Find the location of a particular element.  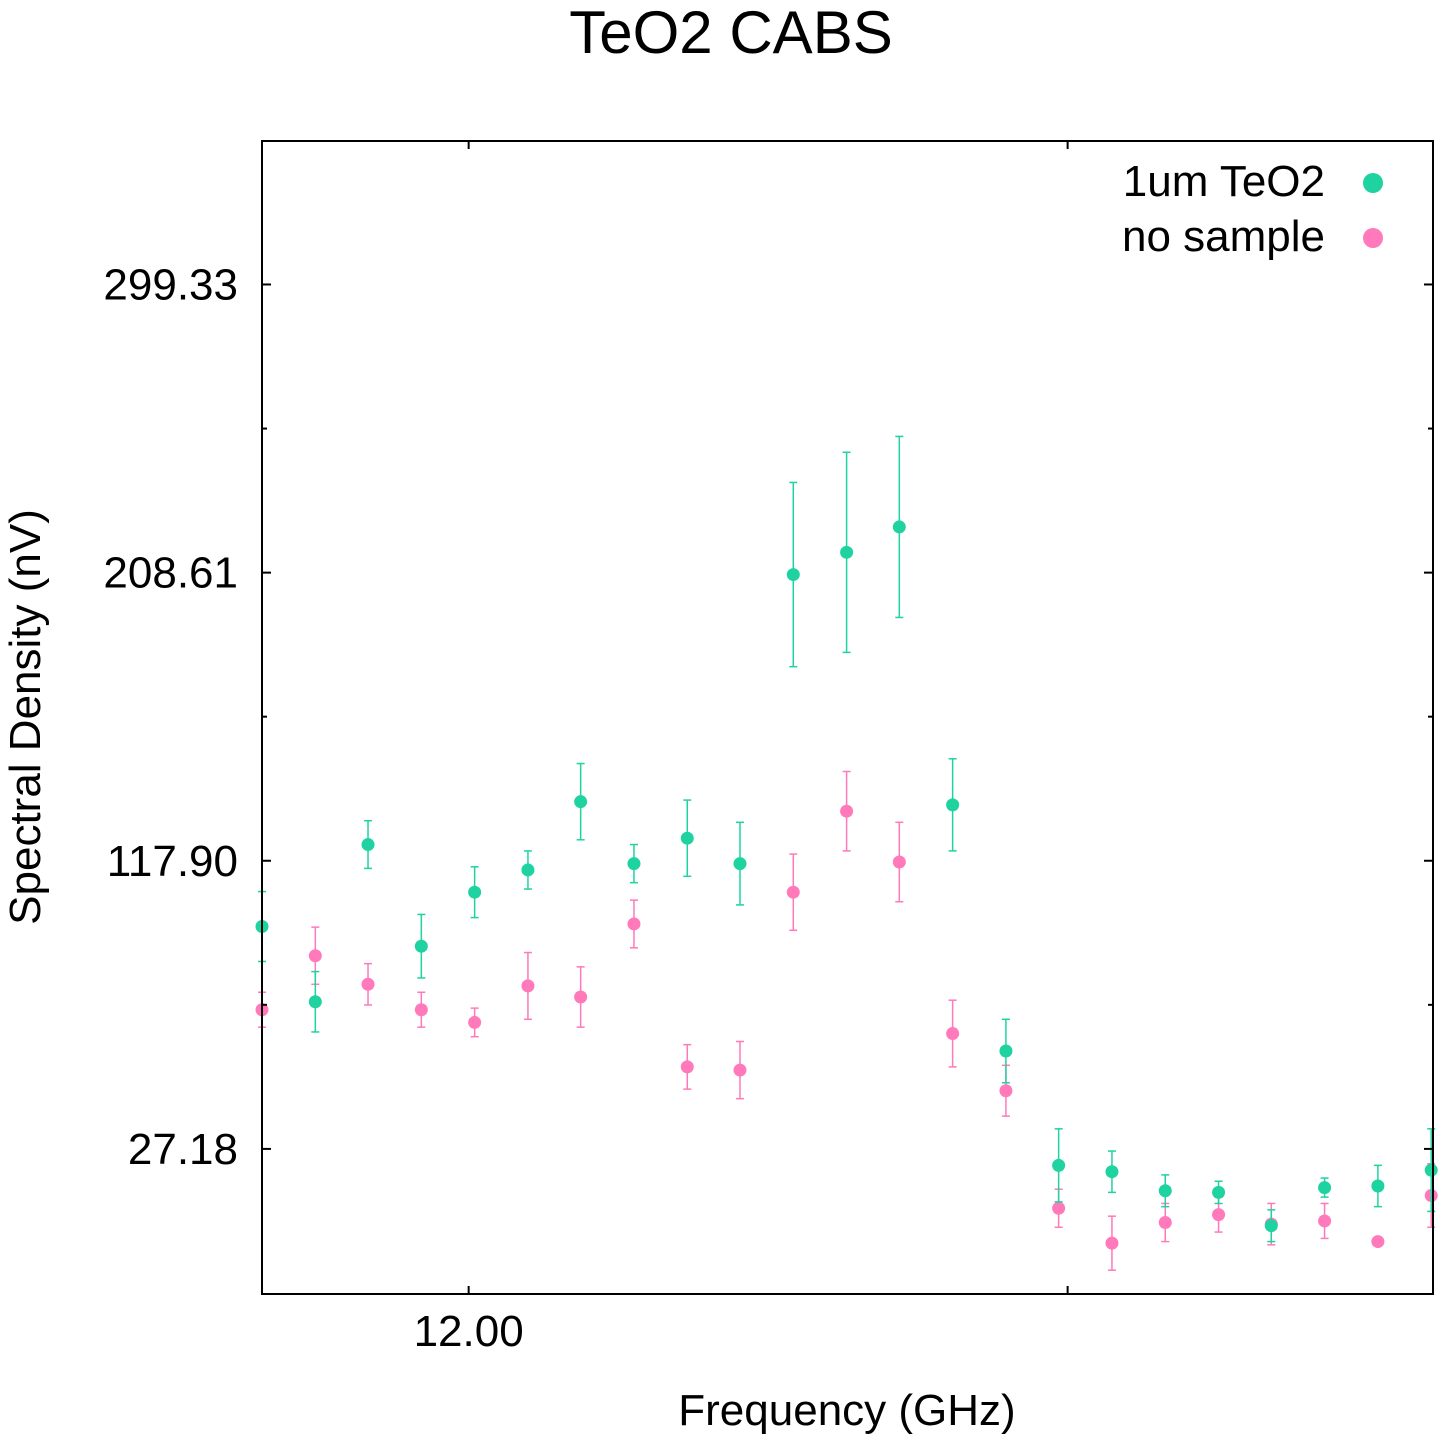

chart-title: TeO2 CABS is located at coordinates (730, 33).